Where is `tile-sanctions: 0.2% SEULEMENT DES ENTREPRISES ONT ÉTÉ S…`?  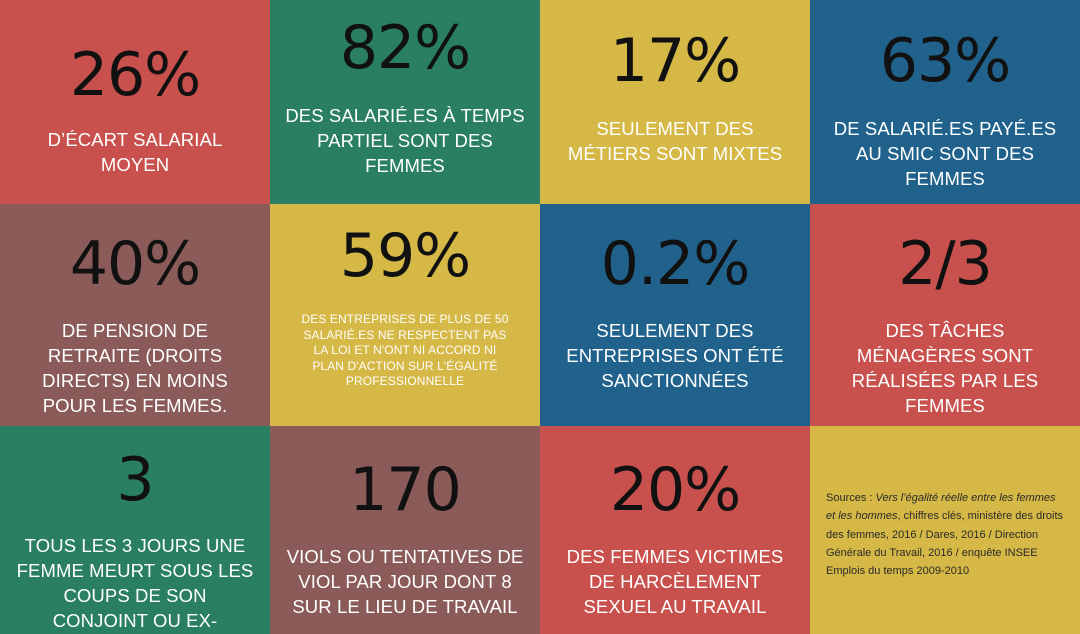
tile-sanctions: 0.2% SEULEMENT DES ENTREPRISES ONT ÉTÉ S… is located at coordinates (675, 315).